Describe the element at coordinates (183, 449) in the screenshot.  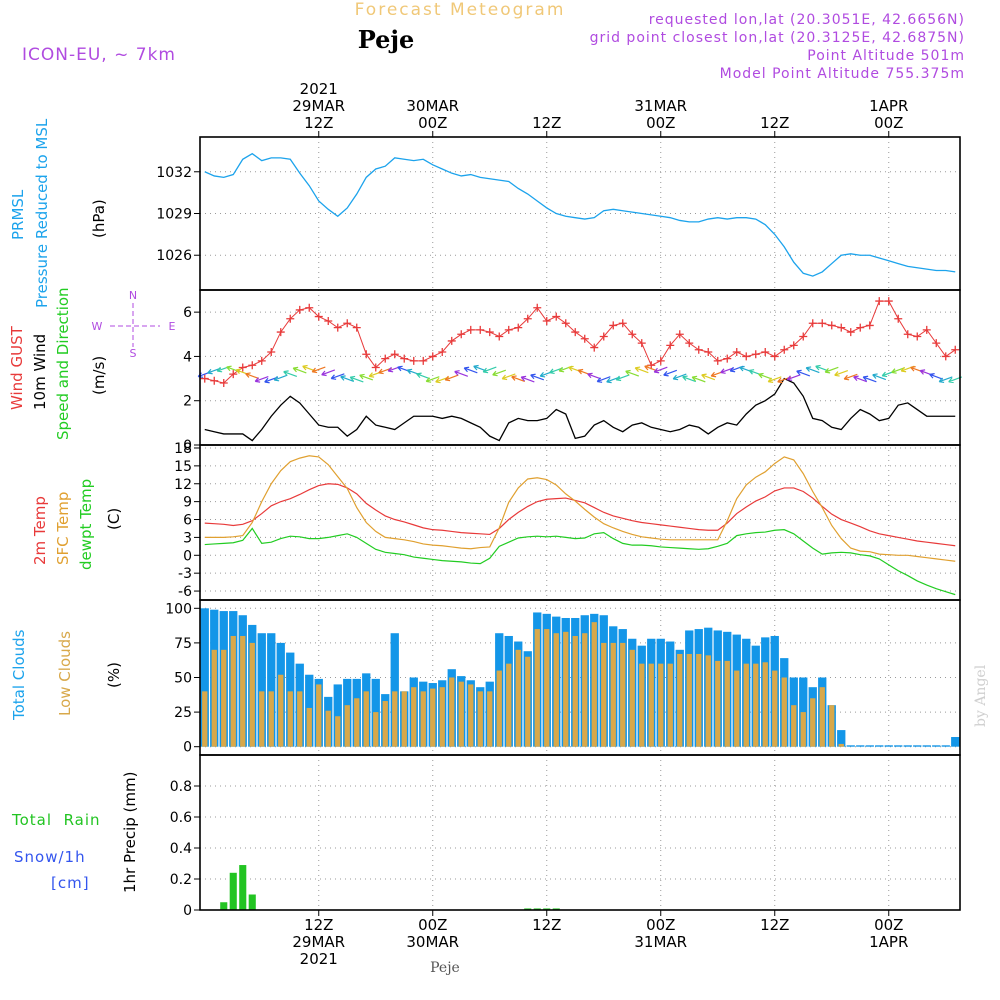
I see `y-tick-label: 18` at that location.